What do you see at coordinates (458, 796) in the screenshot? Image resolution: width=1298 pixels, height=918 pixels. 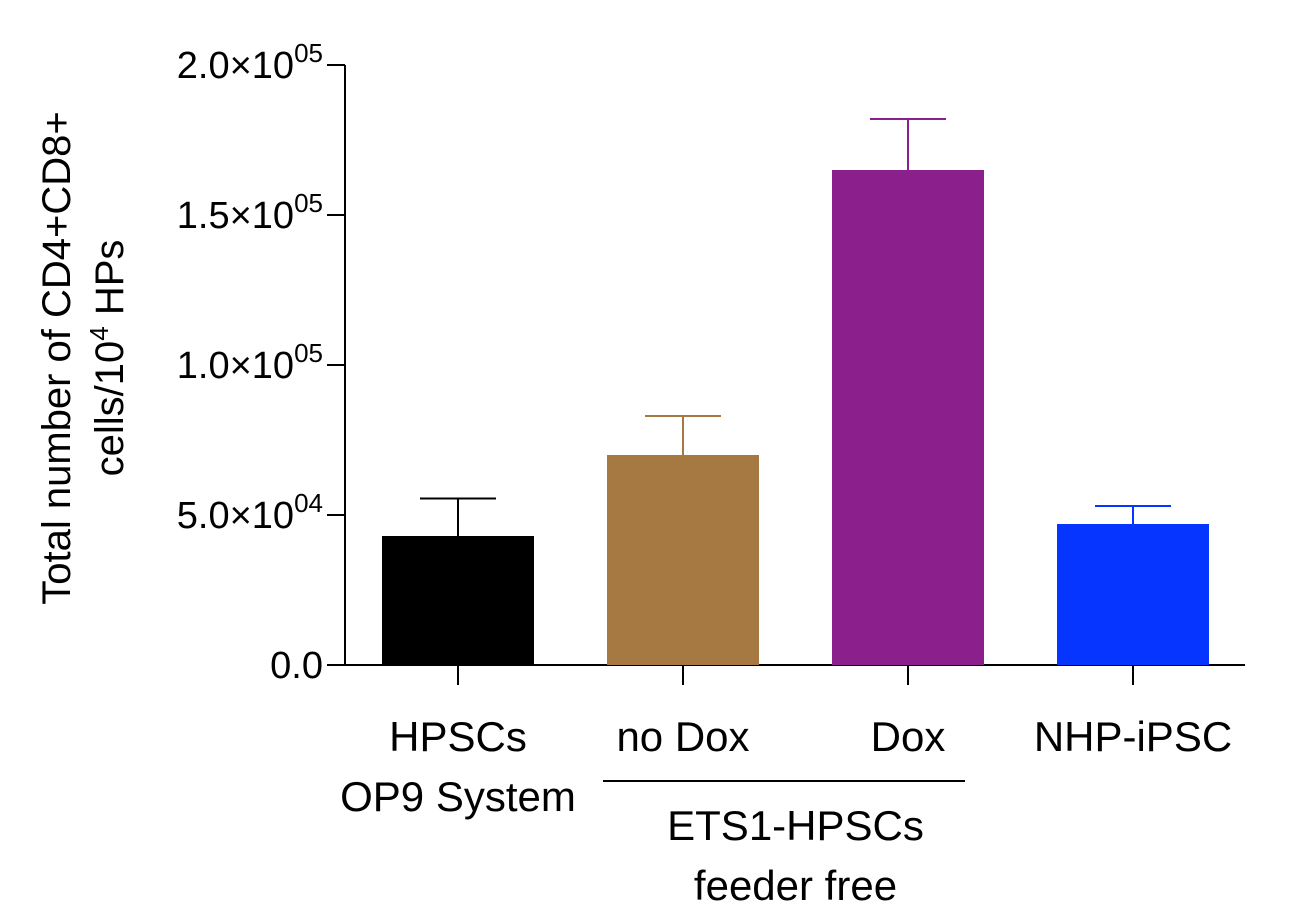 I see `category-label: OP9 System` at bounding box center [458, 796].